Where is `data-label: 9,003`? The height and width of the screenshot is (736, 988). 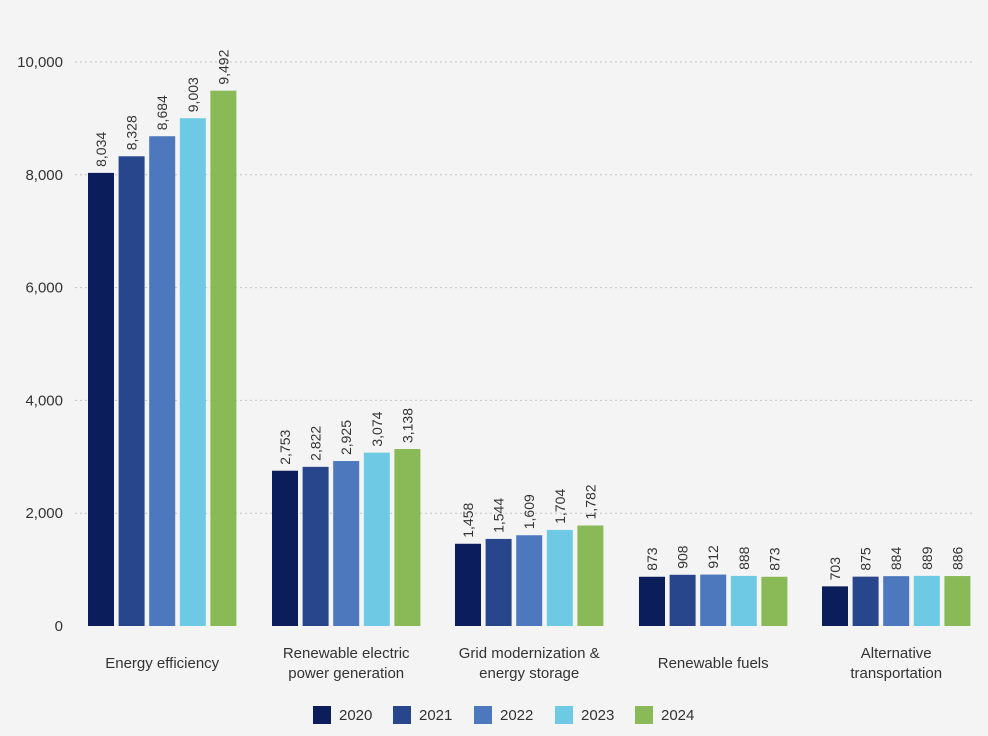
data-label: 9,003 is located at coordinates (193, 94).